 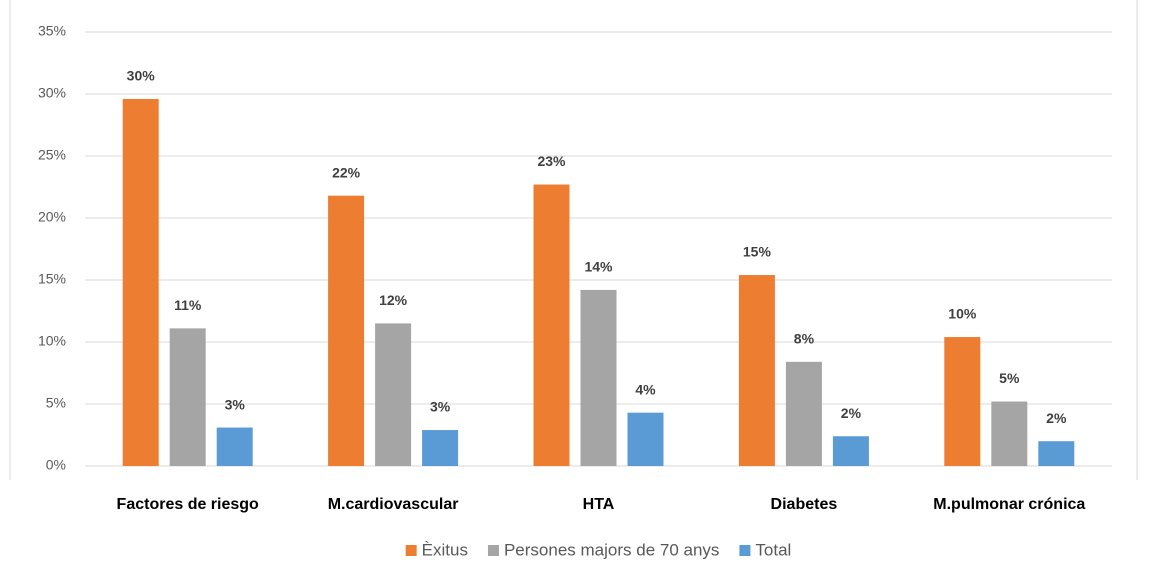 What do you see at coordinates (1009, 504) in the screenshot?
I see `x-tick-label: M.pulmonar crónica` at bounding box center [1009, 504].